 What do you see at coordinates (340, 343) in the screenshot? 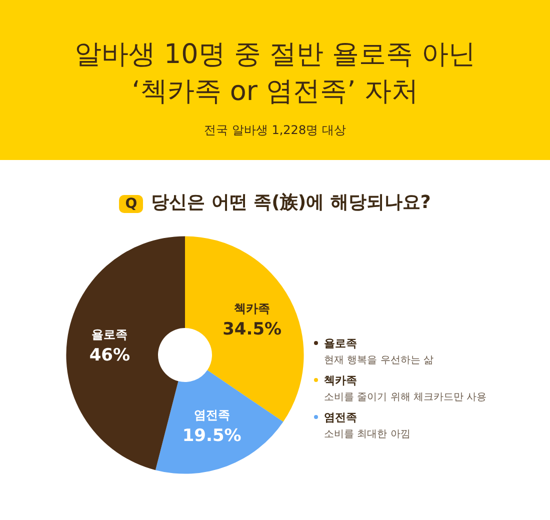
I see `legend-label: 욜로족` at bounding box center [340, 343].